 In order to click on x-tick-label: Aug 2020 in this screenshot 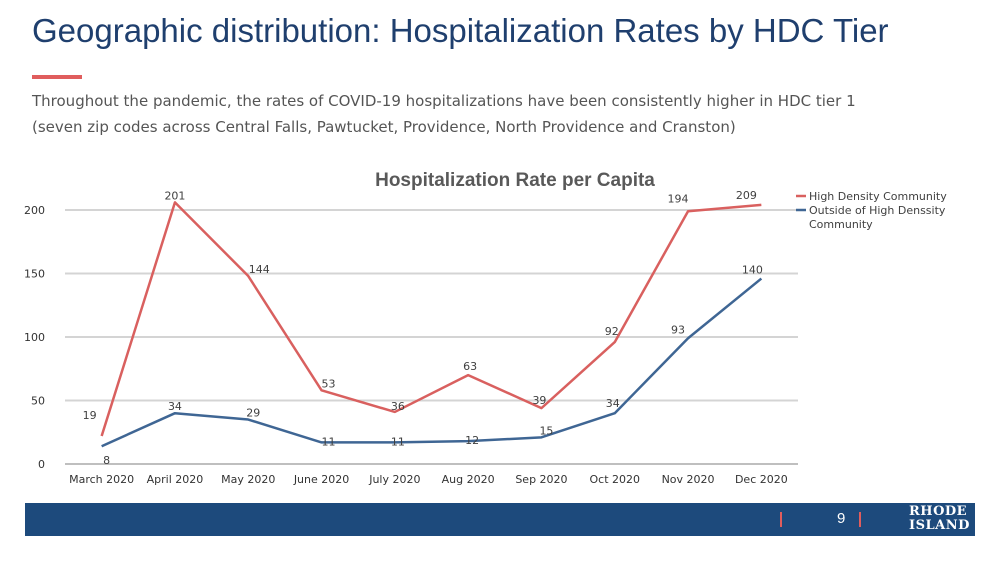, I will do `click(468, 479)`.